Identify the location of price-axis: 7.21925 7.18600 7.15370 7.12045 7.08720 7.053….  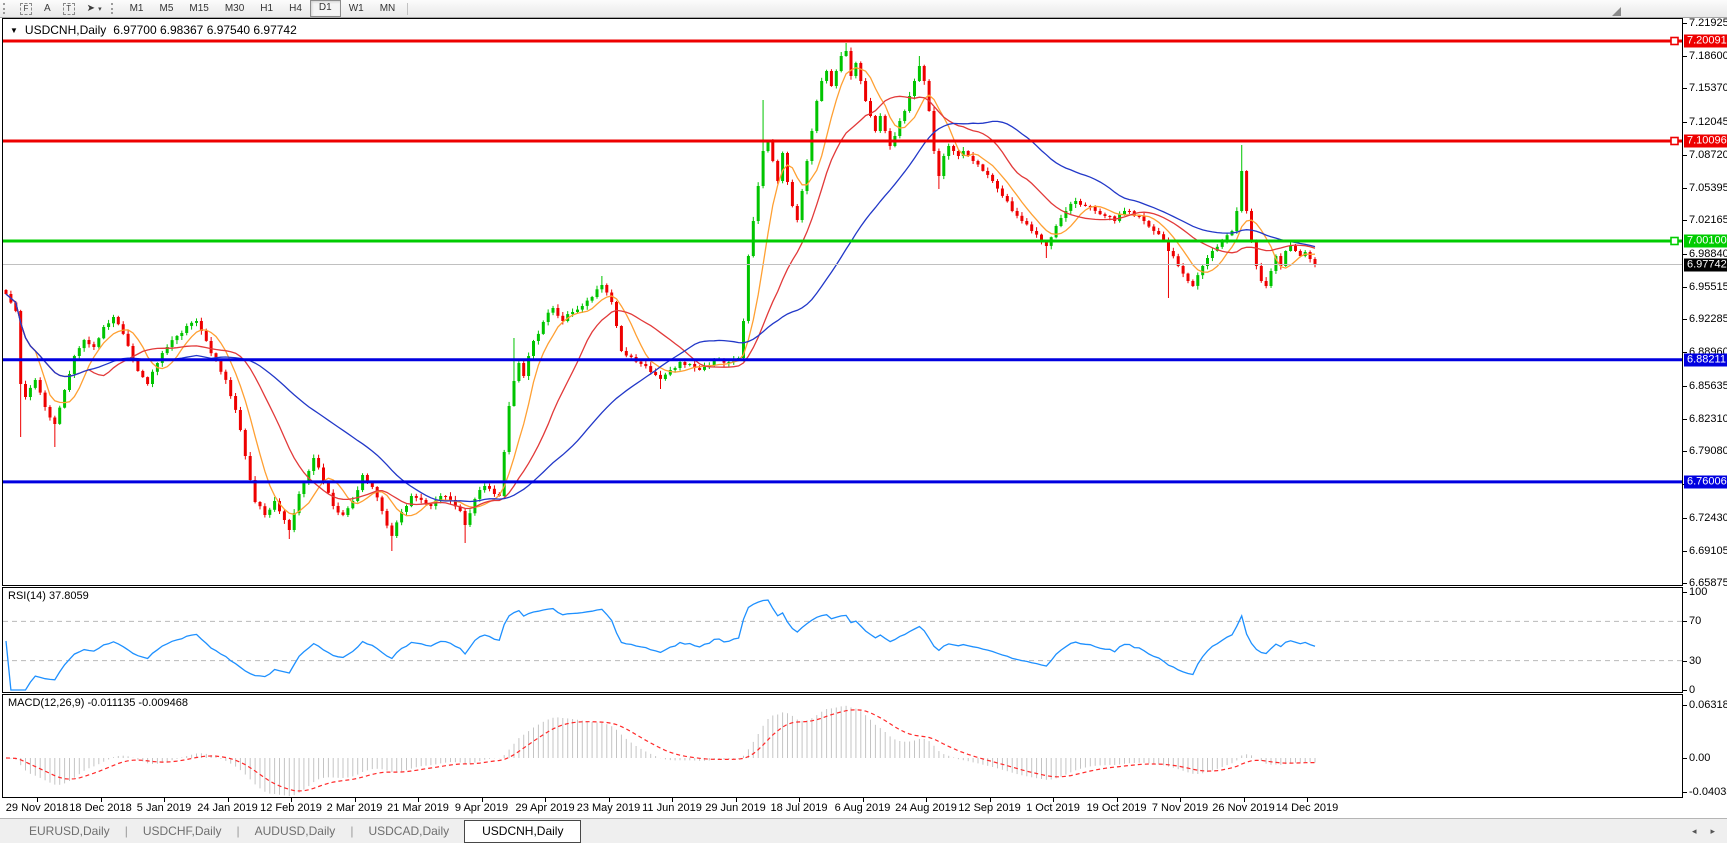
(1705, 407).